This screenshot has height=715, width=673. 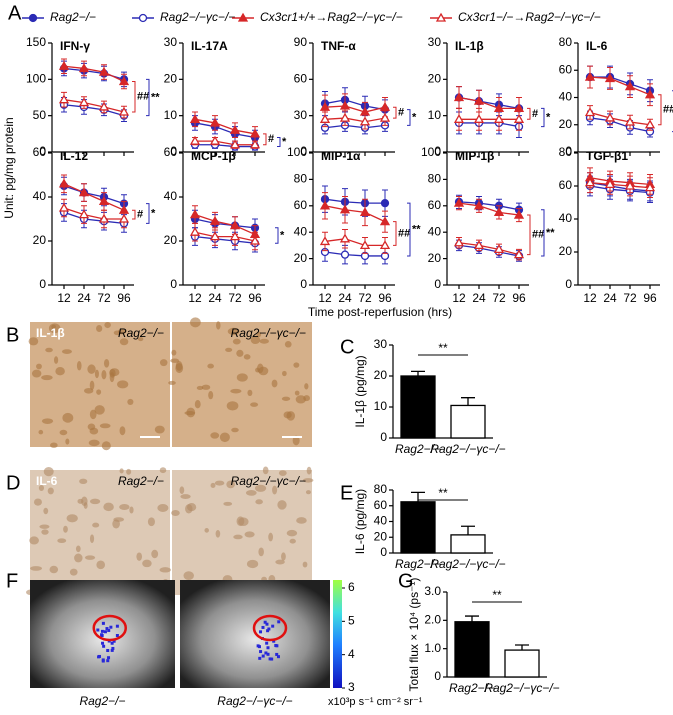 I want to click on legend-label: Cx3cr1−/−→Rag2−/−γc−/−, so click(x=529, y=17).